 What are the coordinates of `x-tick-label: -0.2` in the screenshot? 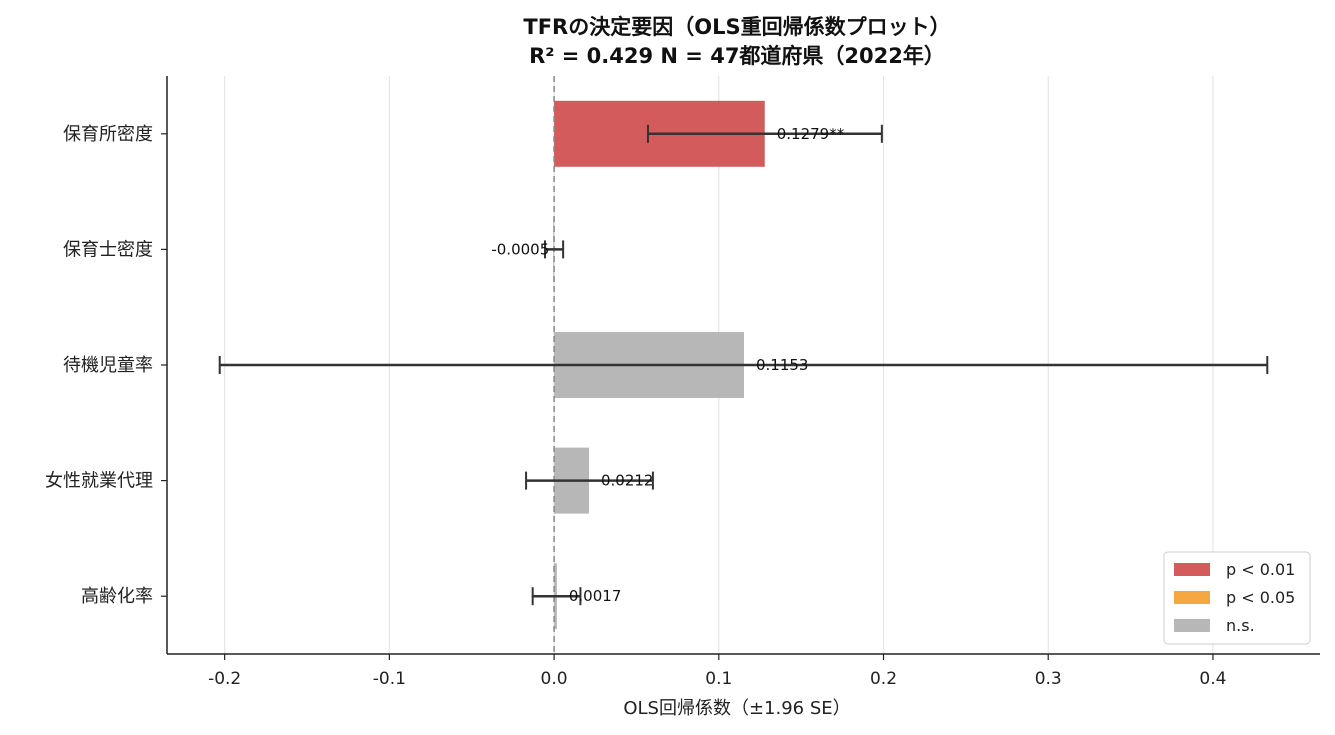 It's located at (224, 679).